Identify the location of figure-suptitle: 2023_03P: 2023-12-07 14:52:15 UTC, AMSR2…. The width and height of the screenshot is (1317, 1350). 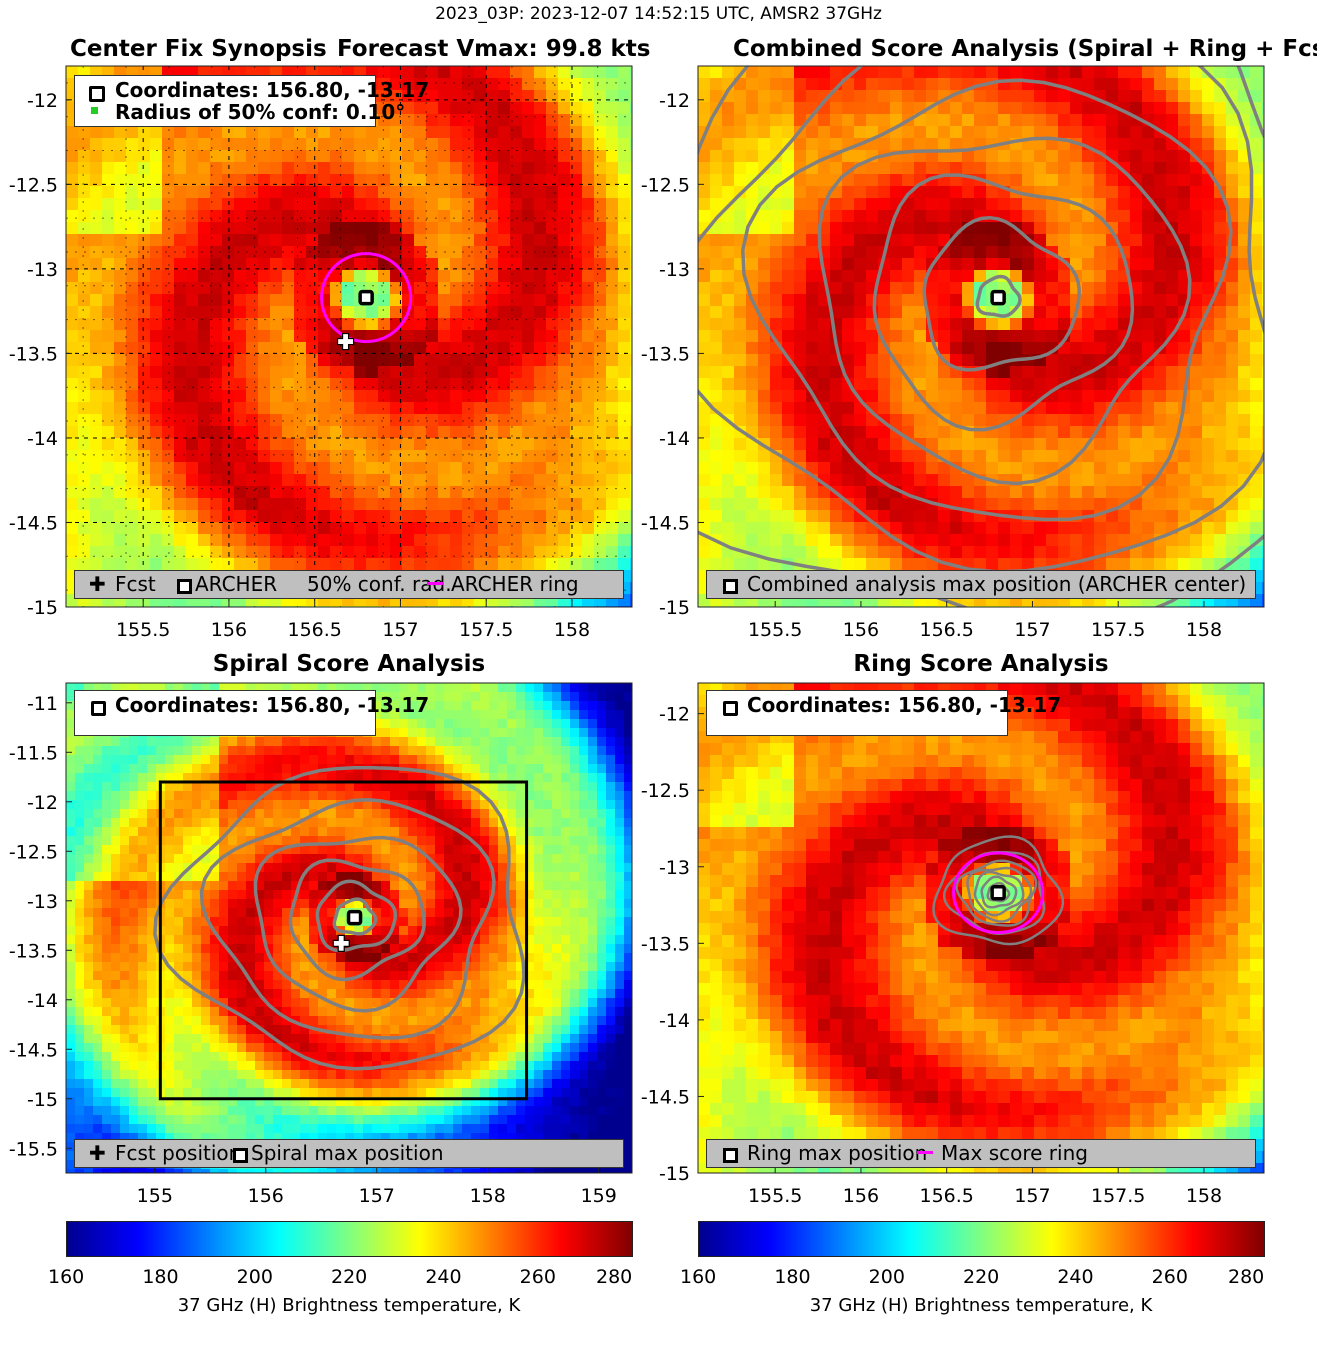
(658, 14).